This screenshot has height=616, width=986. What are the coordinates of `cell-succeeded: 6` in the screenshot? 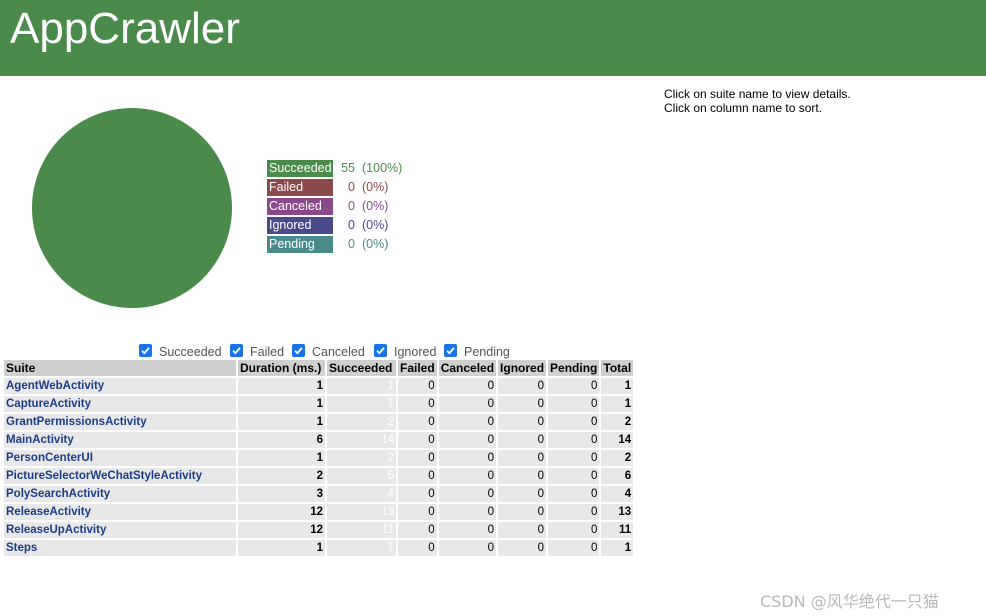 It's located at (361, 476).